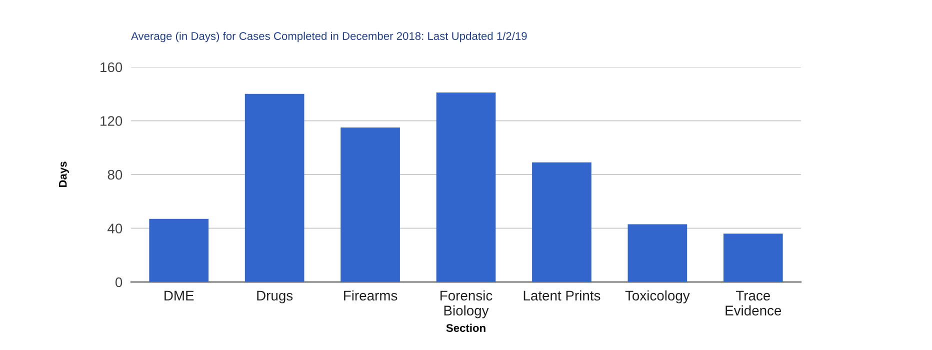 The width and height of the screenshot is (932, 350). Describe the element at coordinates (754, 303) in the screenshot. I see `x-tick-label: Trace Evidence` at that location.